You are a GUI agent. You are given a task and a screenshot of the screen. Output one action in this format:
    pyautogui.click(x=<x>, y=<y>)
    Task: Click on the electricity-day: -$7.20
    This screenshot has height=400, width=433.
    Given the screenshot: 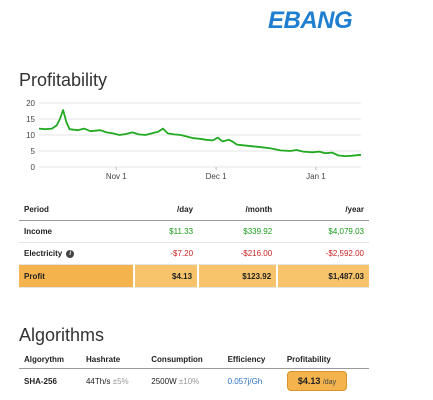 What is the action you would take?
    pyautogui.click(x=166, y=253)
    